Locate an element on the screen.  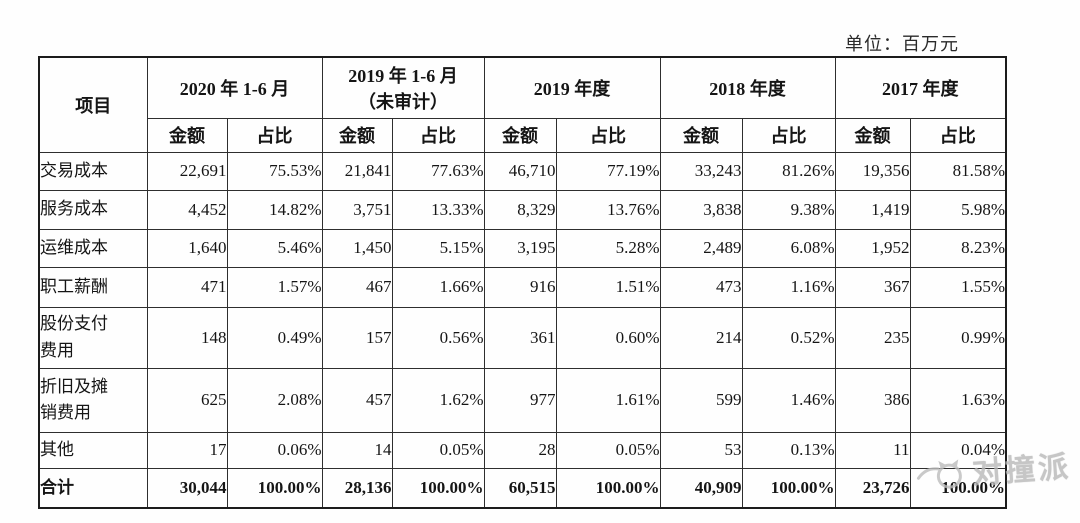
amount-cell: 11 is located at coordinates (872, 450).